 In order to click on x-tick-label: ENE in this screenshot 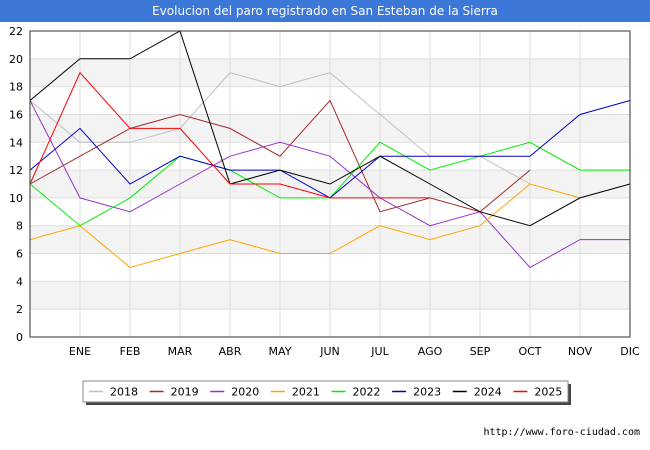, I will do `click(80, 351)`.